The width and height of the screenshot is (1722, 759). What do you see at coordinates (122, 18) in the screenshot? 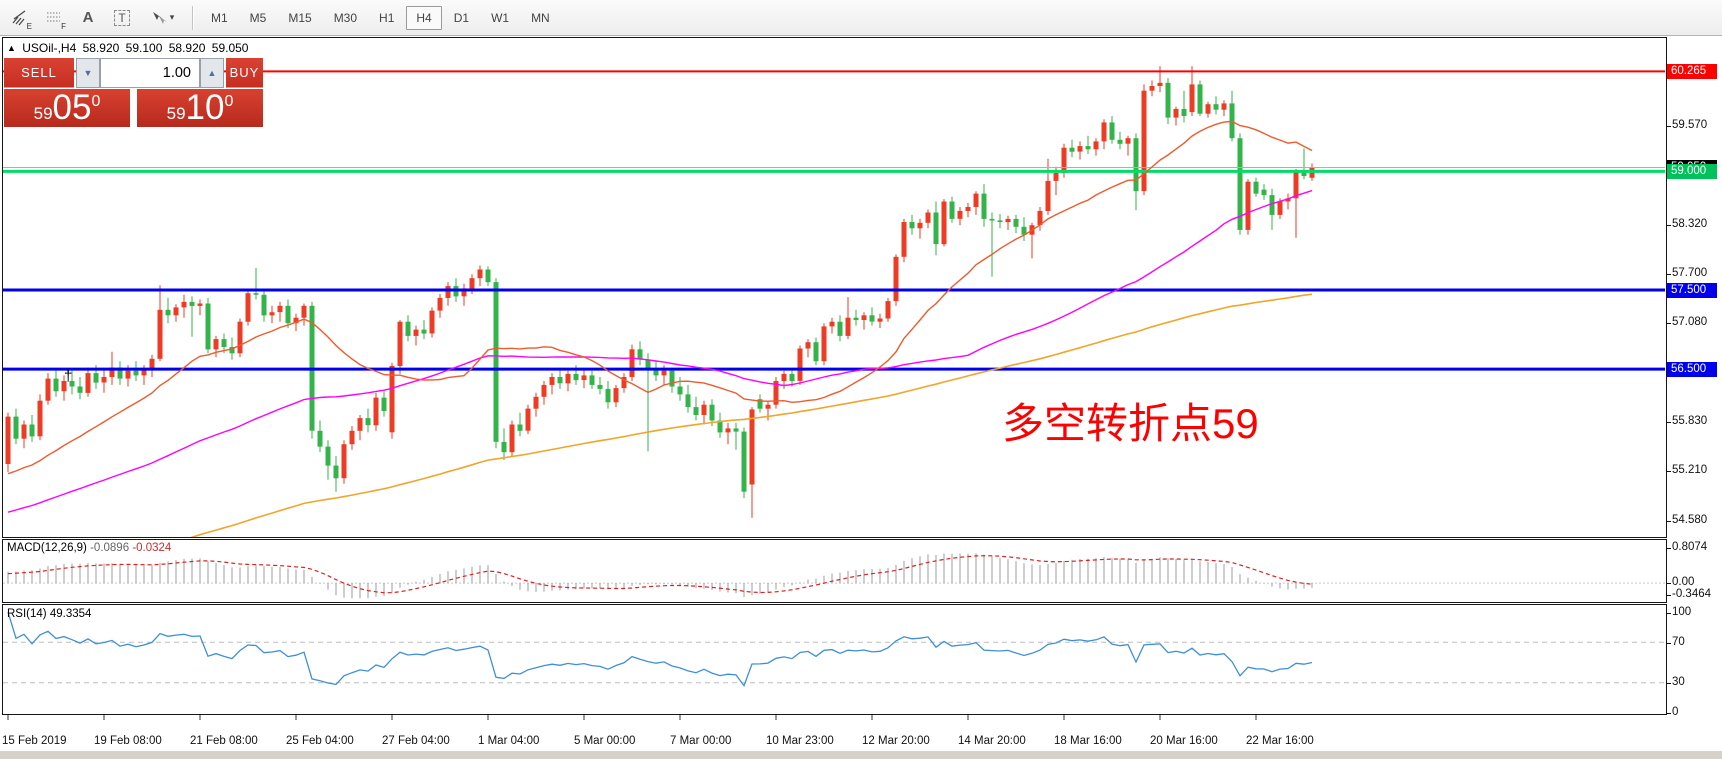
I see `text-box-icon: T` at bounding box center [122, 18].